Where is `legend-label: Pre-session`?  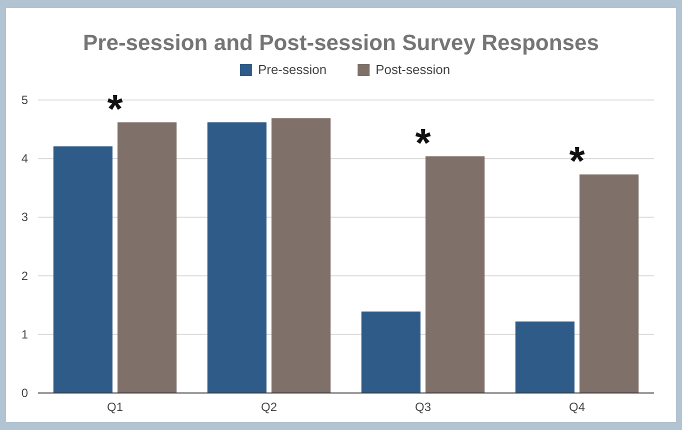 legend-label: Pre-session is located at coordinates (292, 69).